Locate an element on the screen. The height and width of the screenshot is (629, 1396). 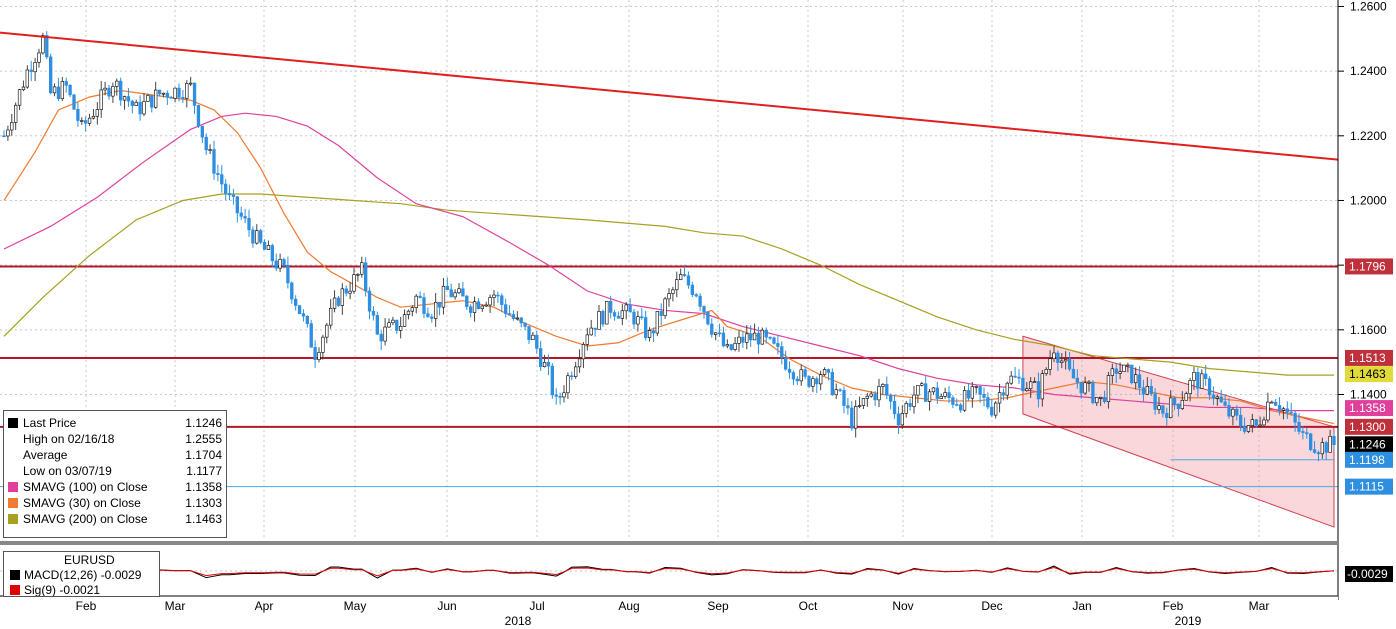
x-axis-background is located at coordinates (669, 612).